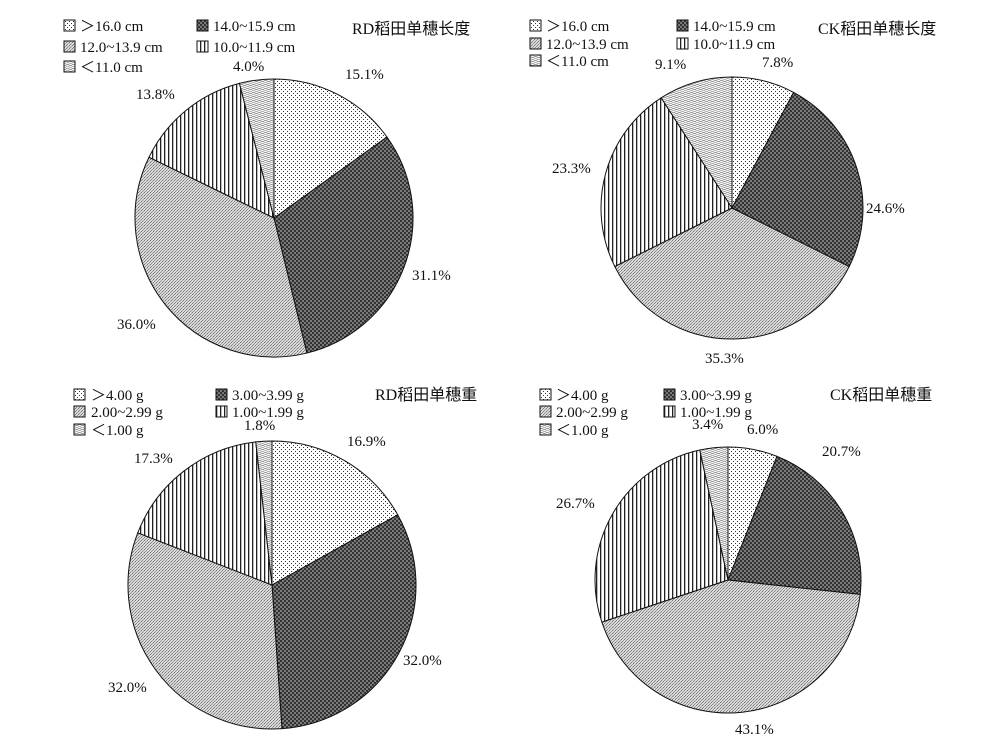 The width and height of the screenshot is (1000, 741). What do you see at coordinates (364, 75) in the screenshot?
I see `data-label: 15.1%` at bounding box center [364, 75].